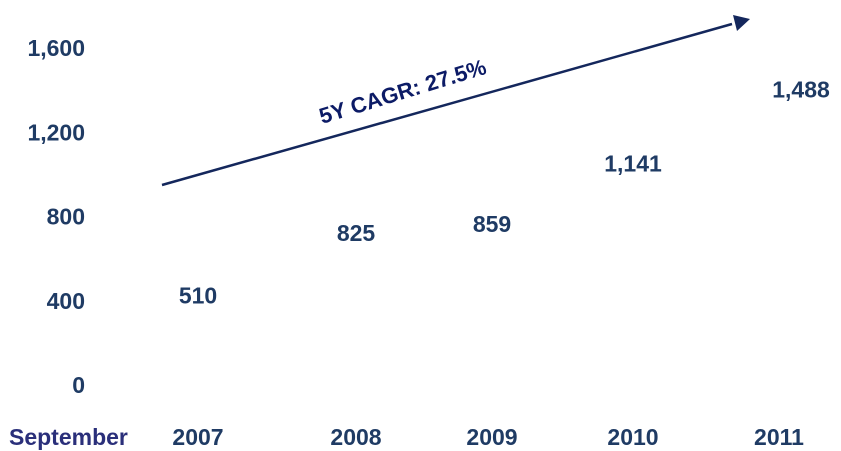 This screenshot has height=451, width=841. Describe the element at coordinates (741, 23) in the screenshot. I see `cagr-arrowhead` at that location.